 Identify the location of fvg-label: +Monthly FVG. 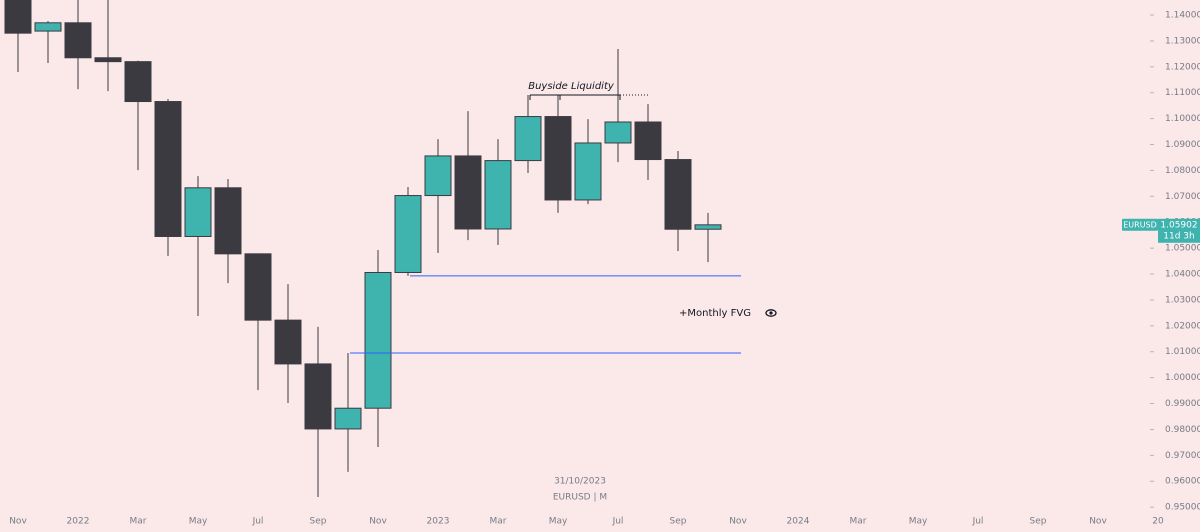
(715, 313).